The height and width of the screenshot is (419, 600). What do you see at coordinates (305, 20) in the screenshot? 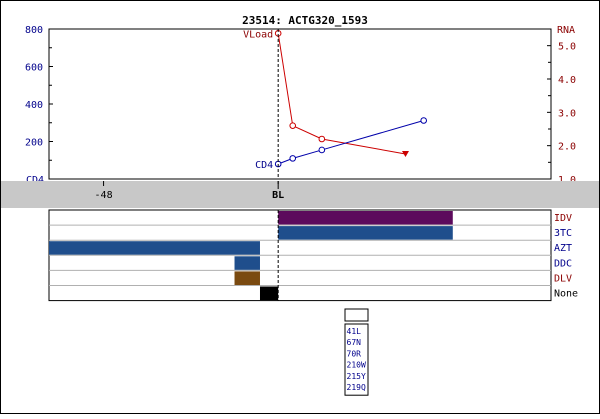
I see `chart-title: 23514: ACTG320_1593` at bounding box center [305, 20].